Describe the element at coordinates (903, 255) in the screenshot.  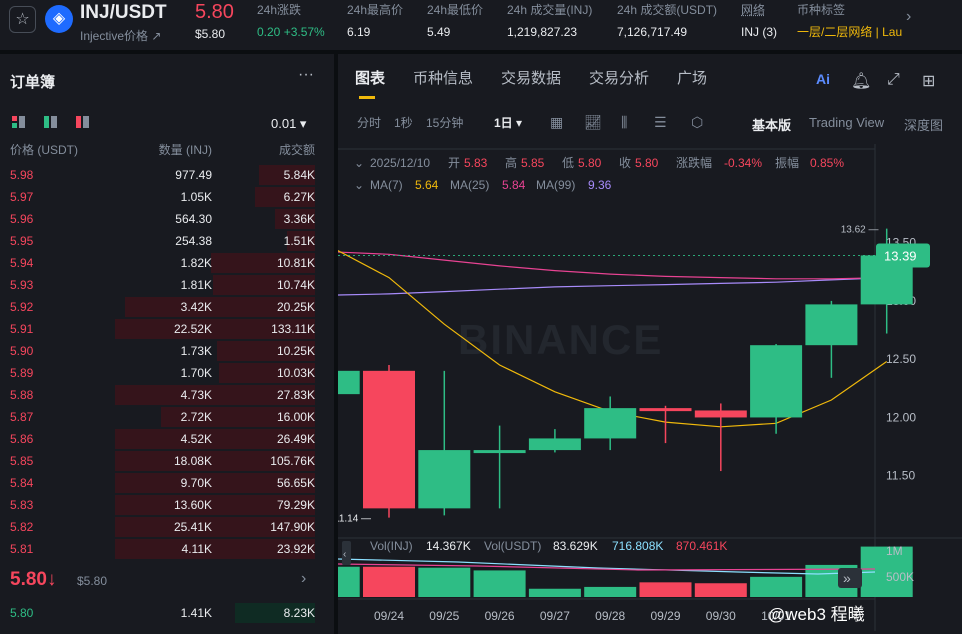
I see `current-price-tag-bg` at that location.